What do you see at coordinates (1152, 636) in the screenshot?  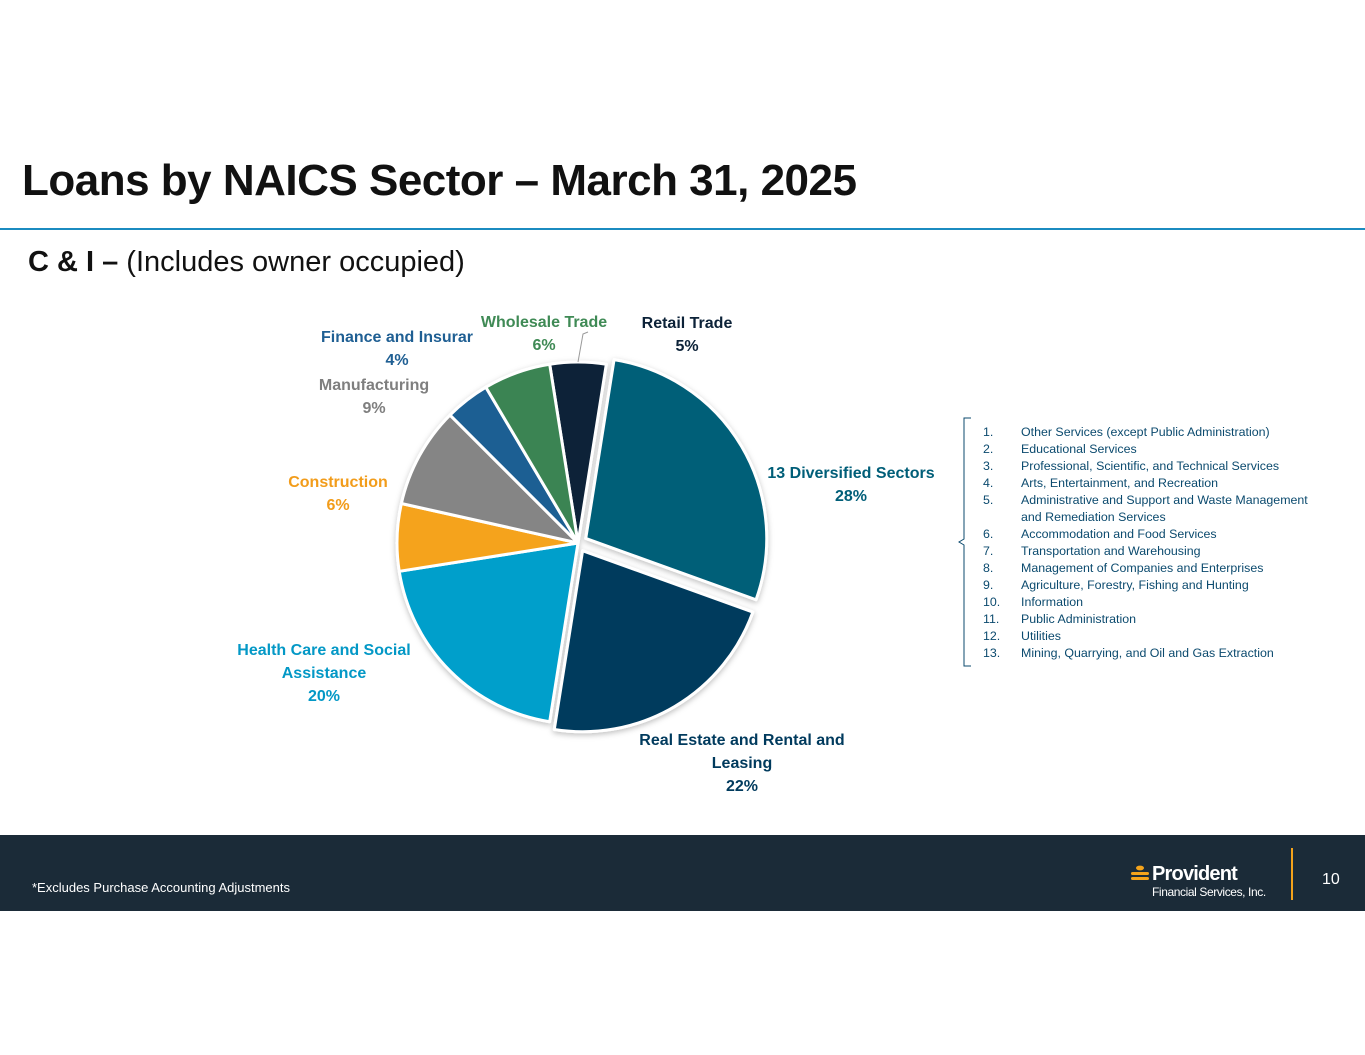 I see `sector-list-item: 12. Utilities` at bounding box center [1152, 636].